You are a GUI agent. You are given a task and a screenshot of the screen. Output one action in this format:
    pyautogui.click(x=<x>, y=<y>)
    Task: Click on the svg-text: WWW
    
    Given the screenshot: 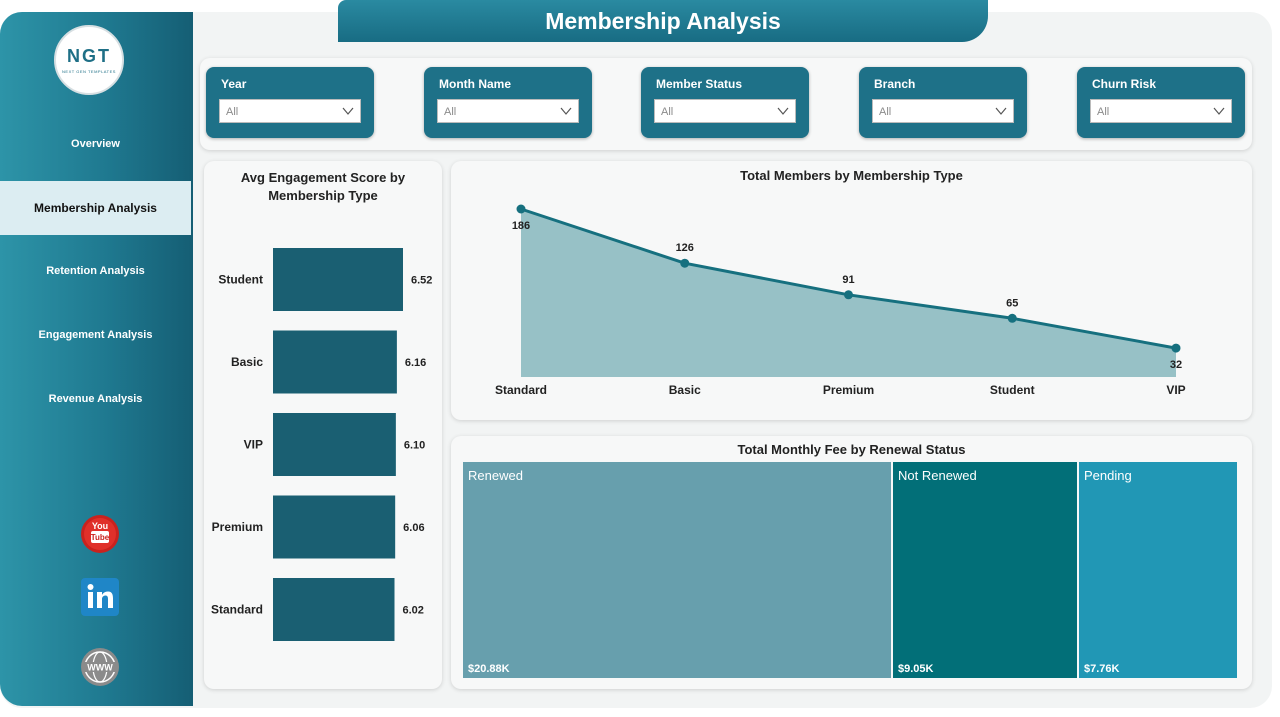 What is the action you would take?
    pyautogui.click(x=100, y=668)
    